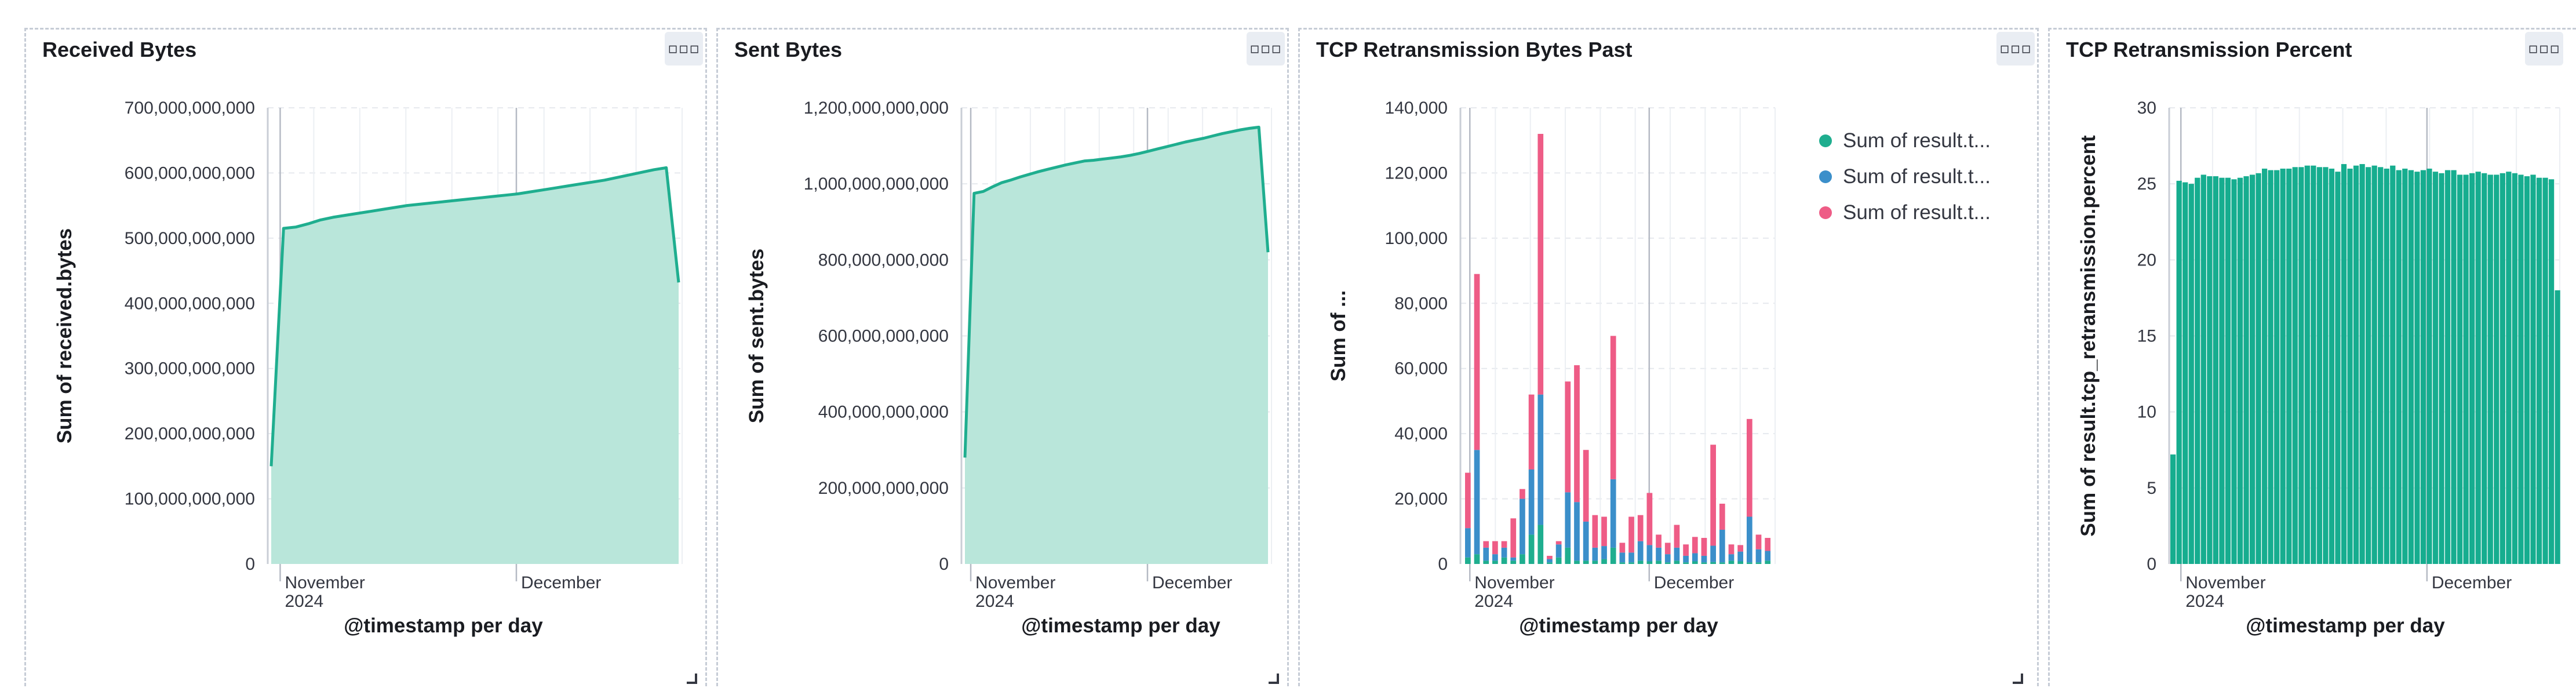 The height and width of the screenshot is (688, 2576). What do you see at coordinates (2146, 260) in the screenshot?
I see `y-tick-label: 20` at bounding box center [2146, 260].